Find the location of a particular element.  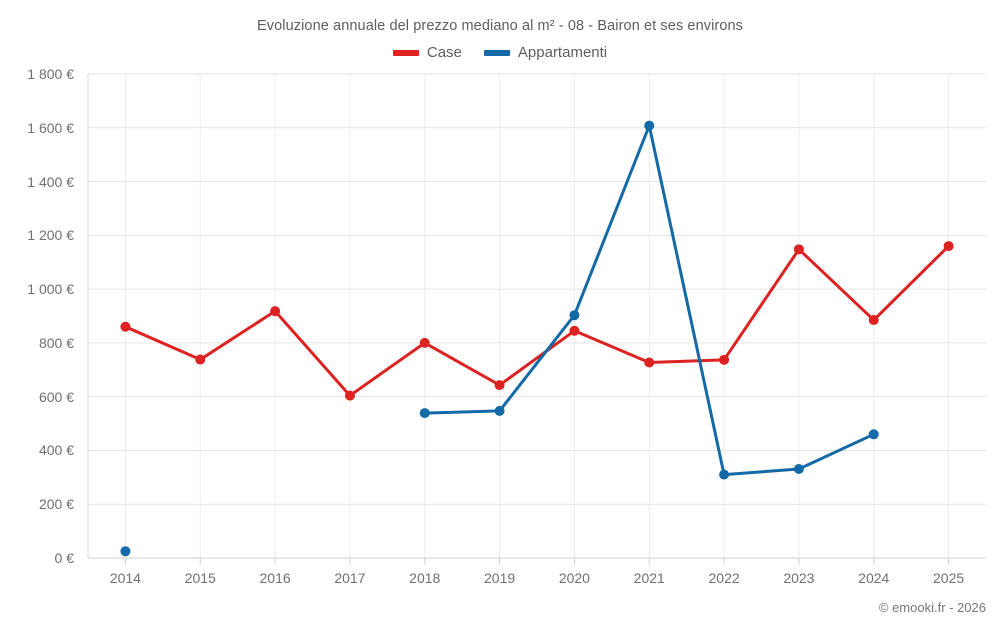

y-axis-tick-label: 1 600 € is located at coordinates (50, 127).